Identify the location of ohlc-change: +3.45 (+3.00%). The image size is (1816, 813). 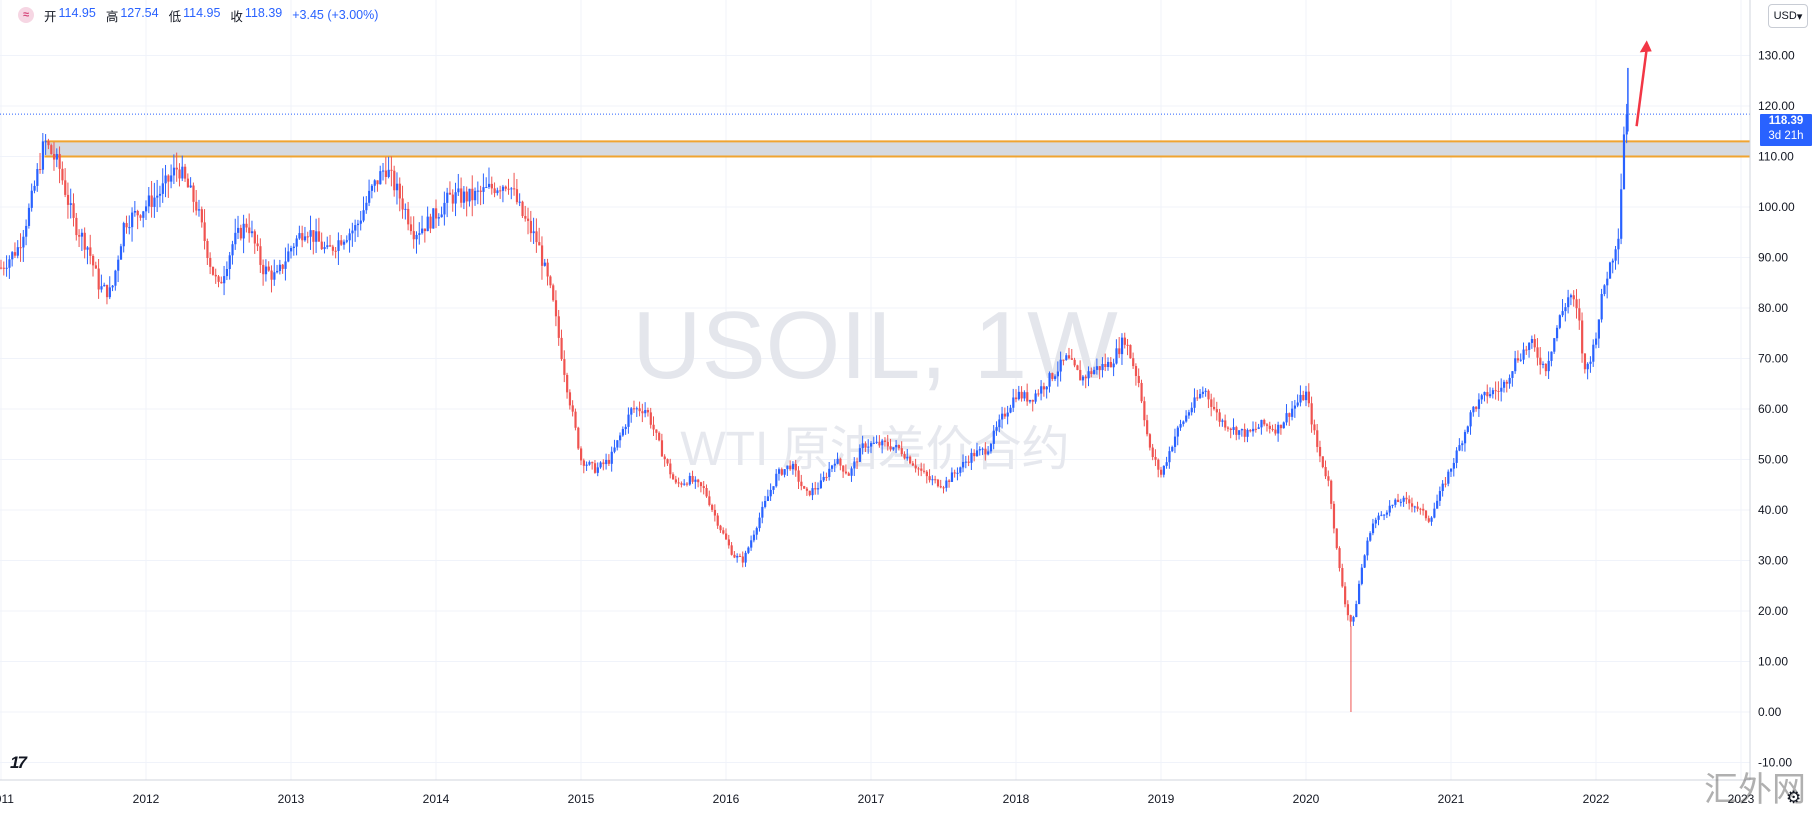
(335, 15).